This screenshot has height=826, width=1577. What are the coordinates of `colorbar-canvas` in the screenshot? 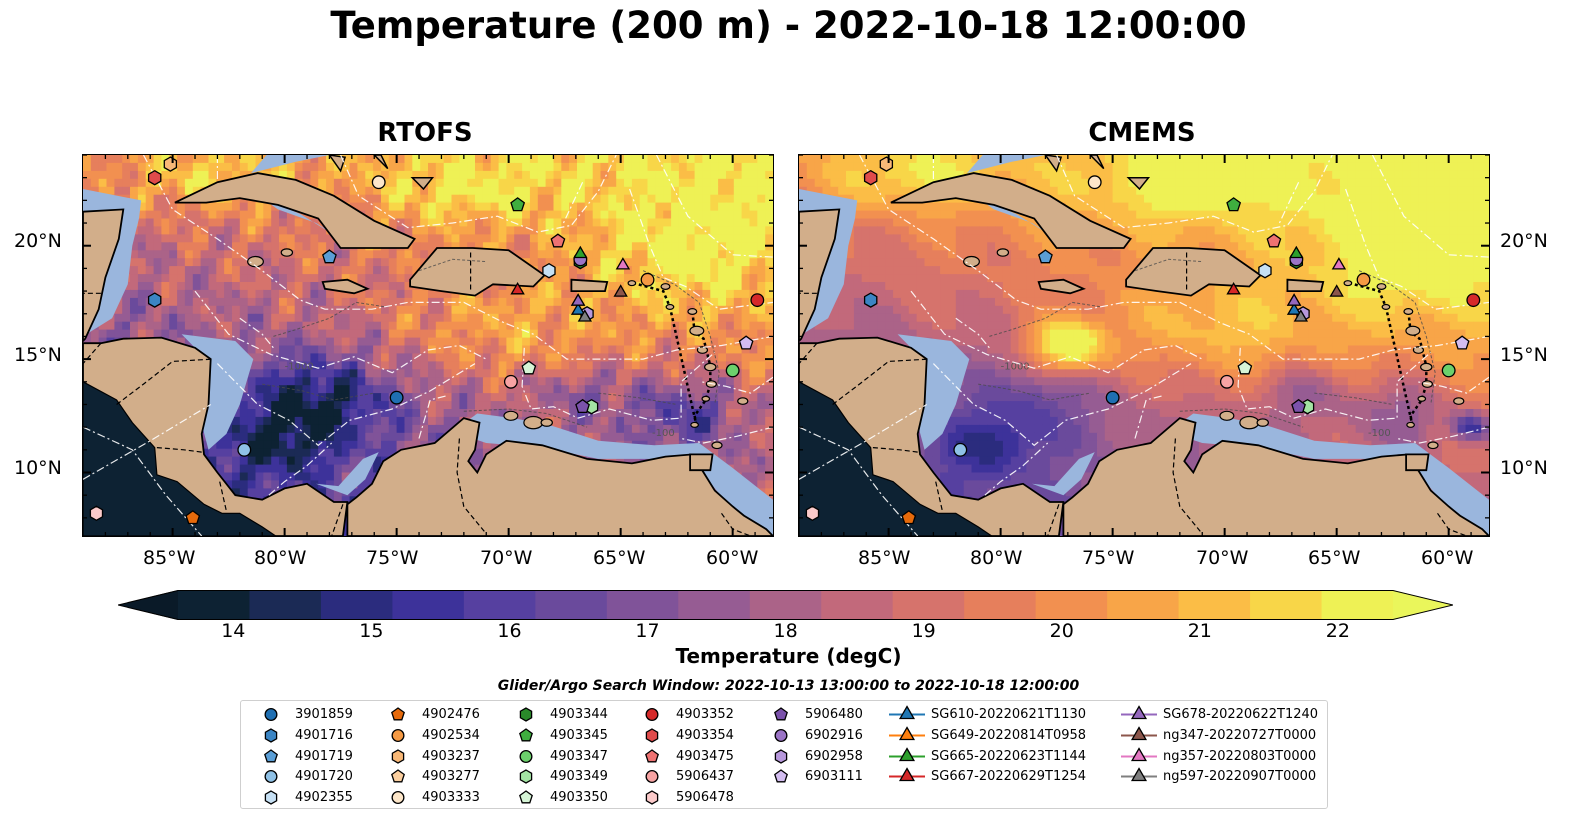 It's located at (785, 605).